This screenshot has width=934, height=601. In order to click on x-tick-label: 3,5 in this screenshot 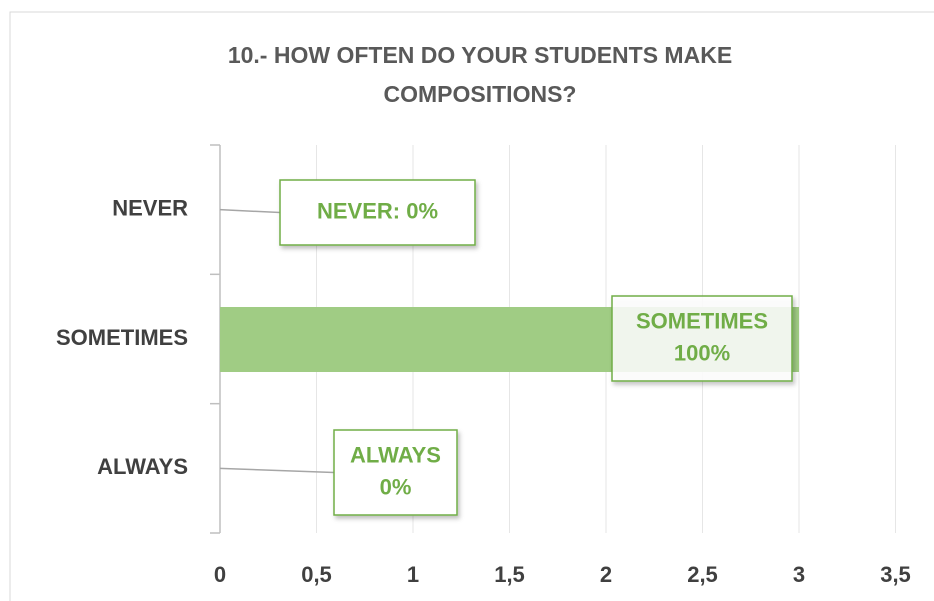, I will do `click(895, 574)`.